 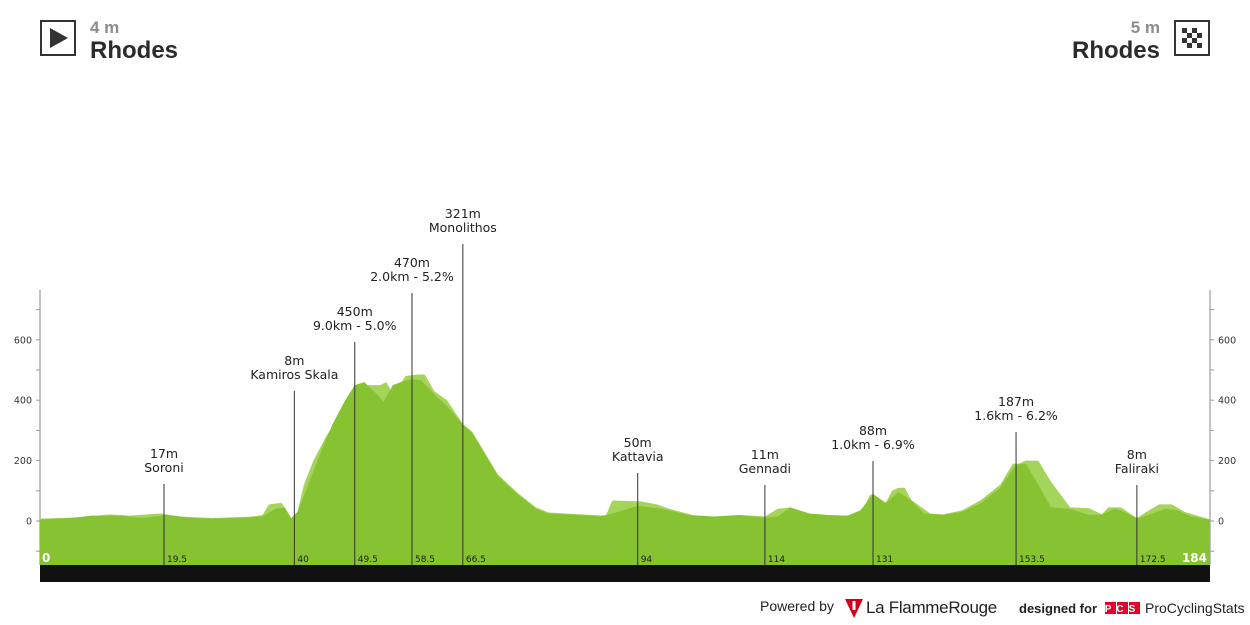 What do you see at coordinates (105, 27) in the screenshot?
I see `start-altitude: 4 m` at bounding box center [105, 27].